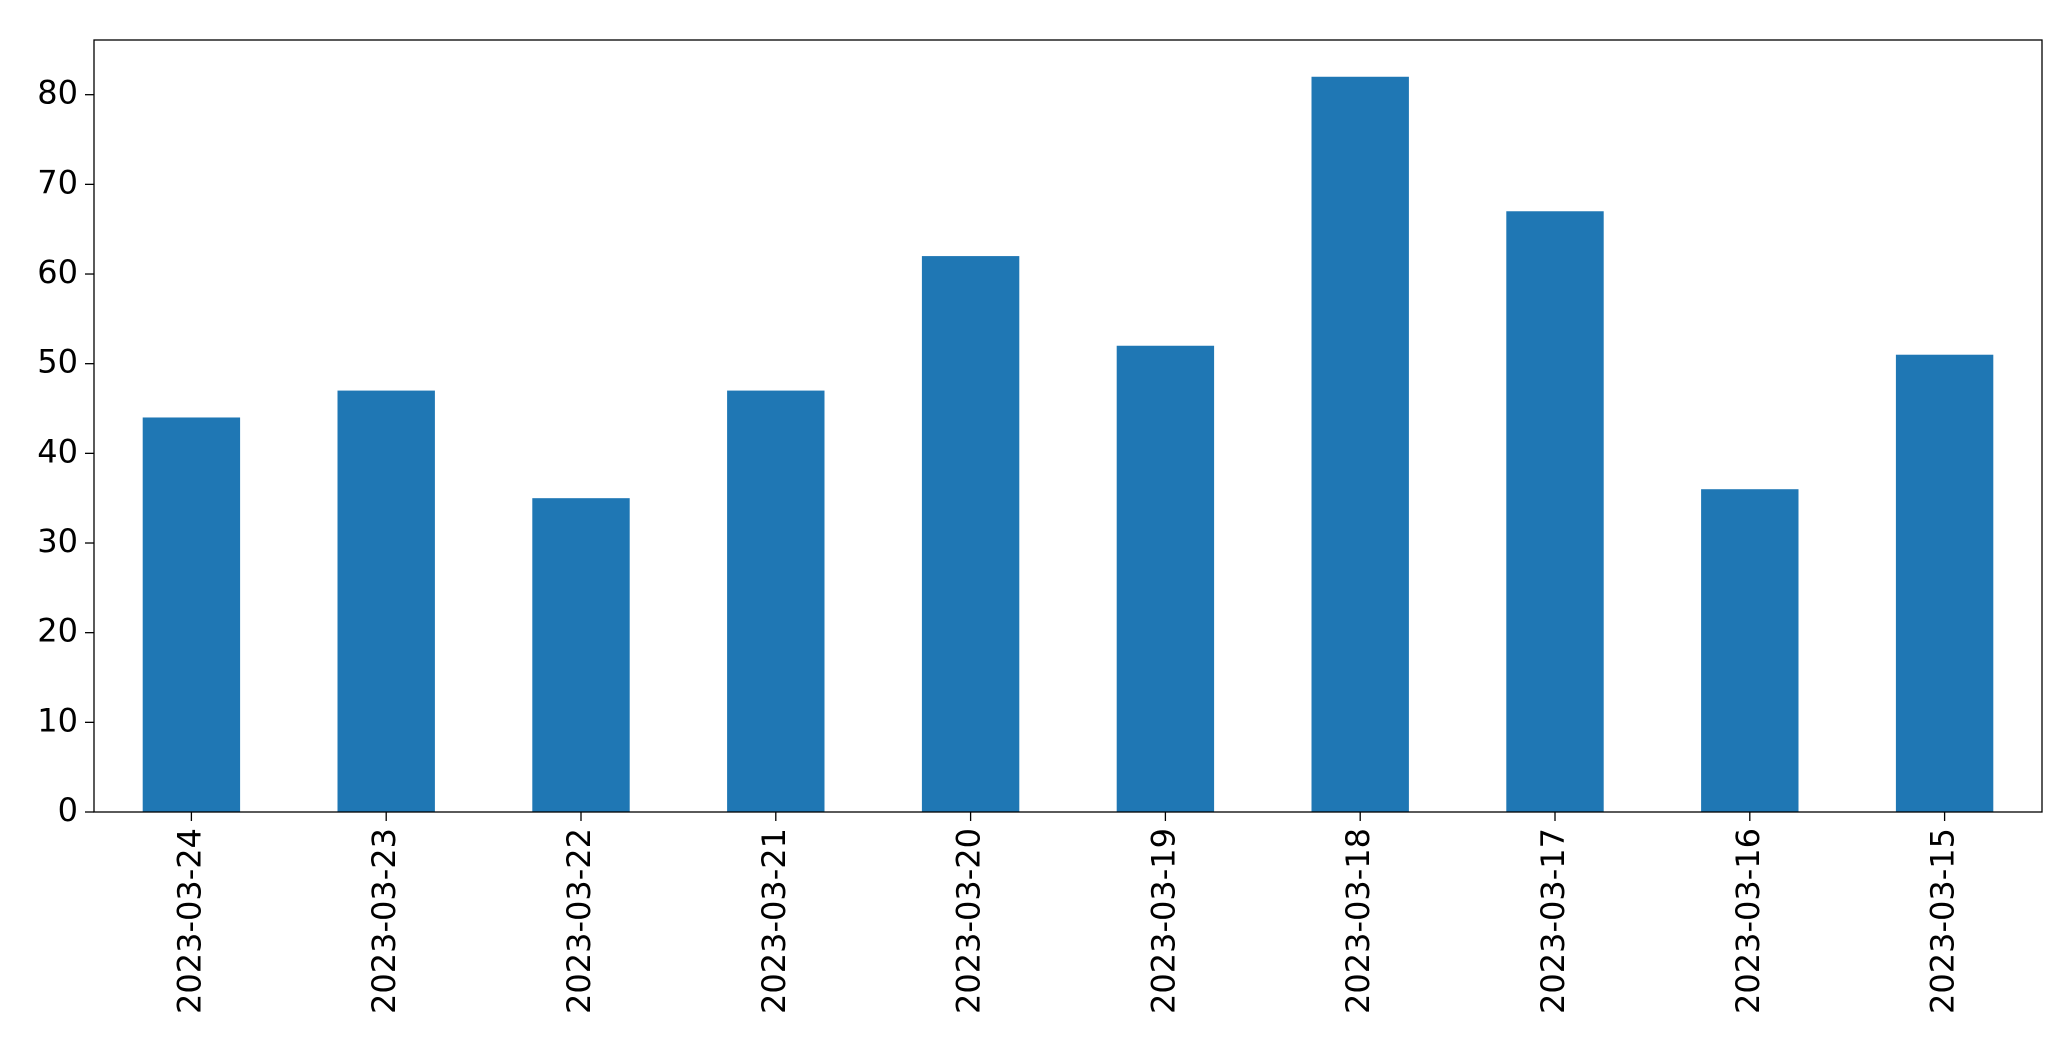 Image resolution: width=2071 pixels, height=1061 pixels. I want to click on y-tick-label: 70, so click(57, 182).